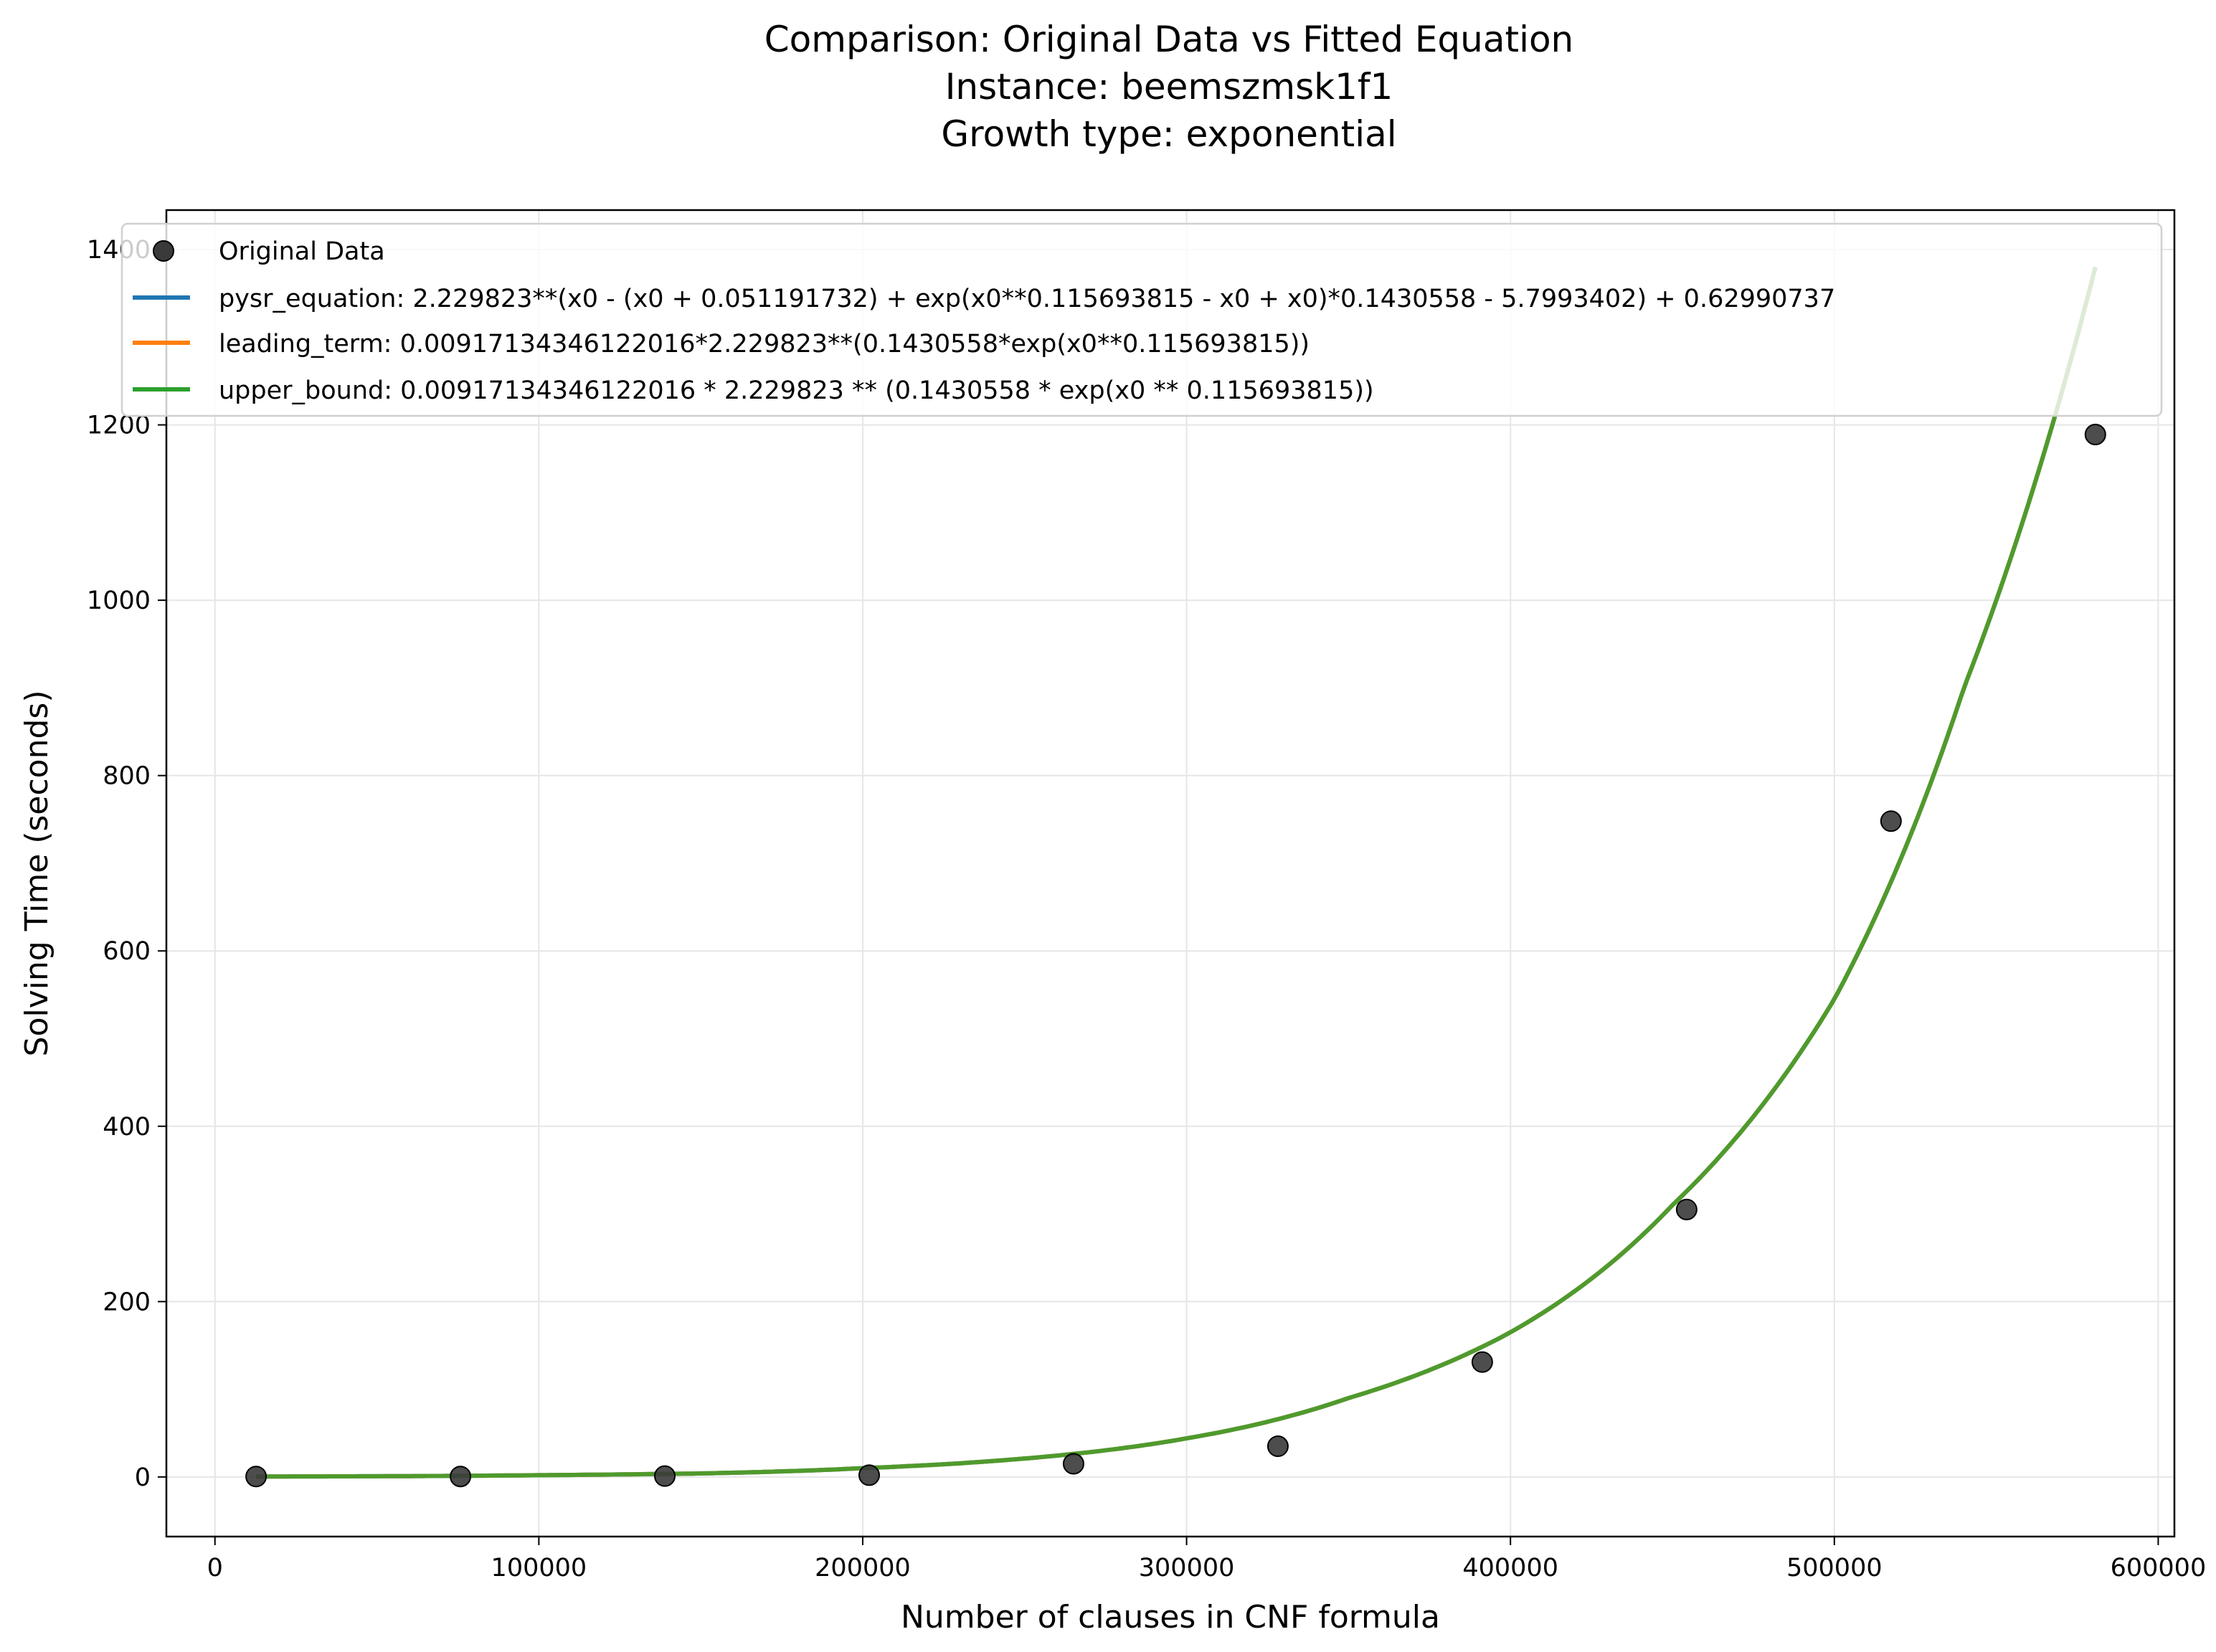 The image size is (2216, 1652). I want to click on title-line-2: Instance: beemszmsk1f1, so click(1169, 87).